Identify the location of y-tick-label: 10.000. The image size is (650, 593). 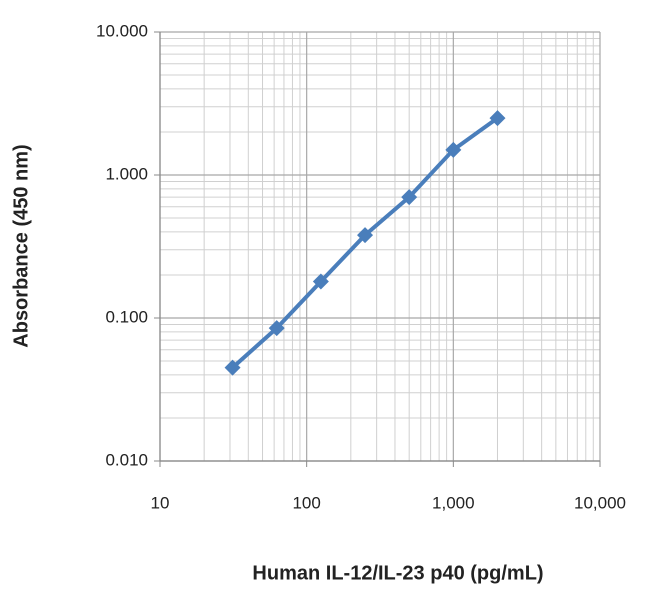
(122, 30).